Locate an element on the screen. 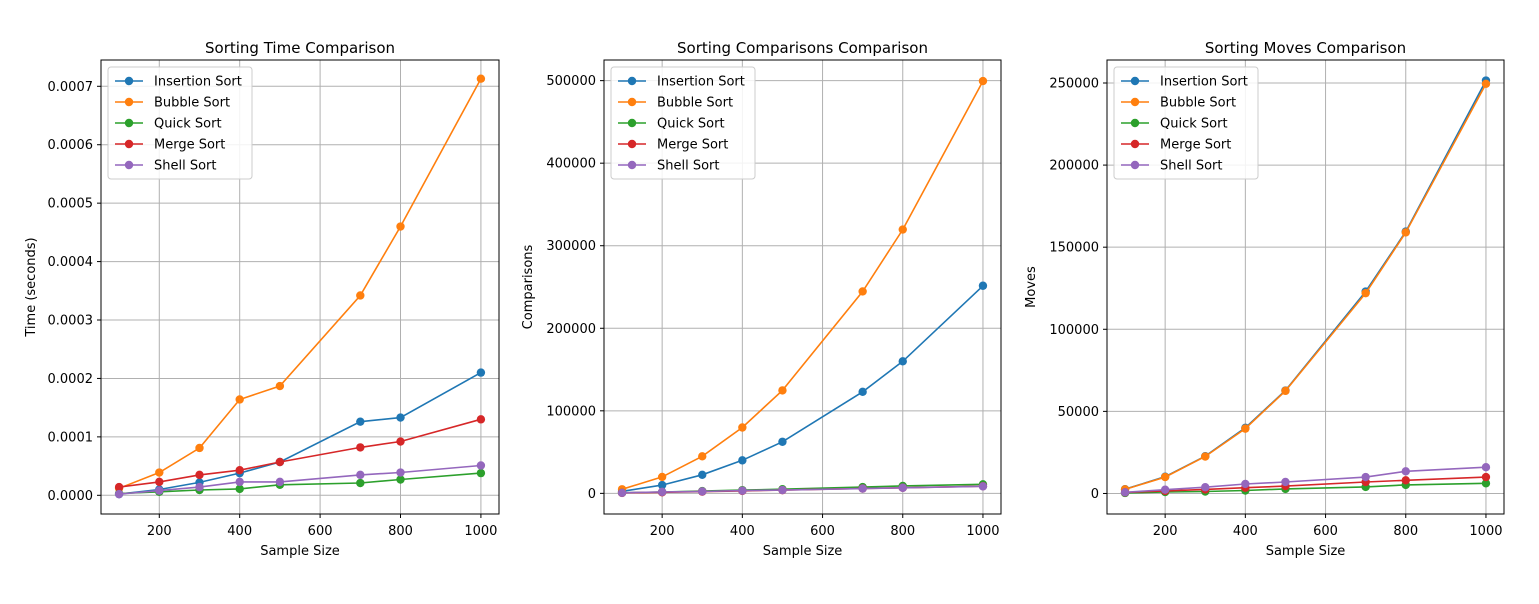  y-tick-label: 0.0000 is located at coordinates (71, 496).